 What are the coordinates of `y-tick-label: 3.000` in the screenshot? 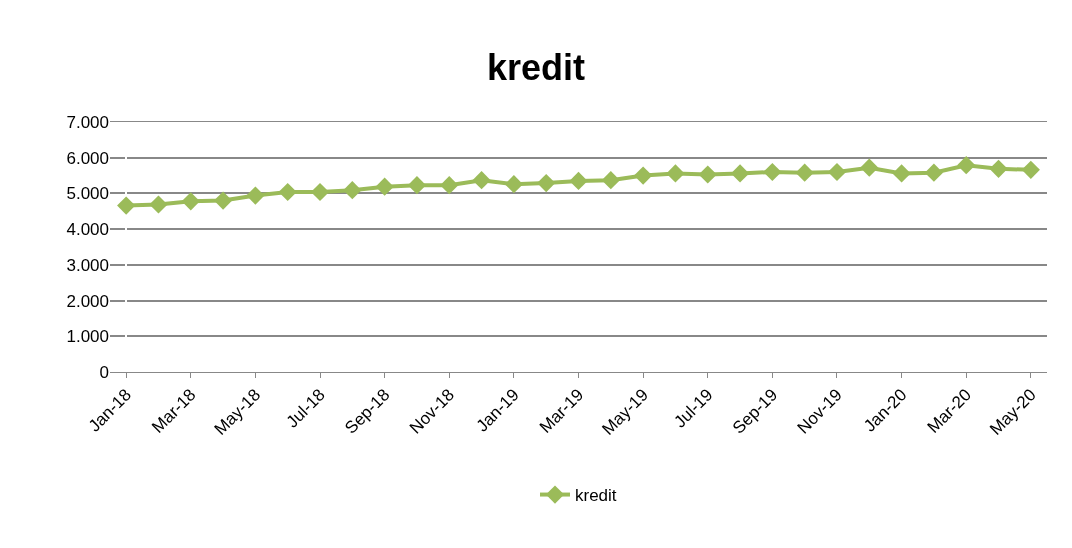 It's located at (87, 265).